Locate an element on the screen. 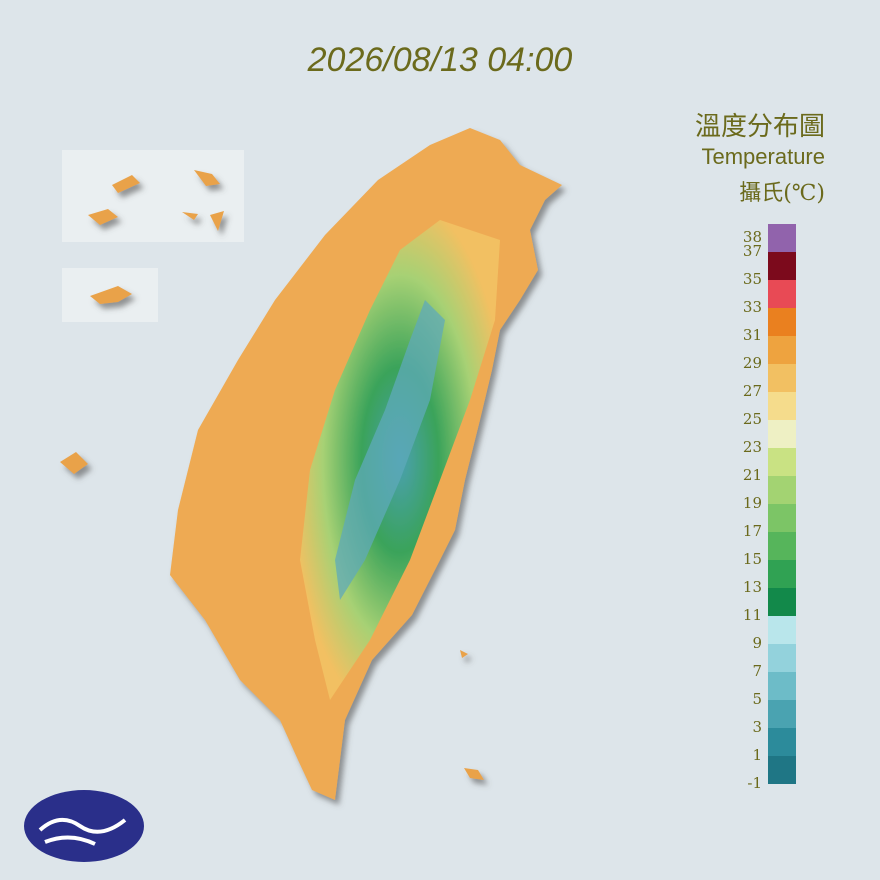 This screenshot has height=880, width=880. scale-label: 29 is located at coordinates (752, 363).